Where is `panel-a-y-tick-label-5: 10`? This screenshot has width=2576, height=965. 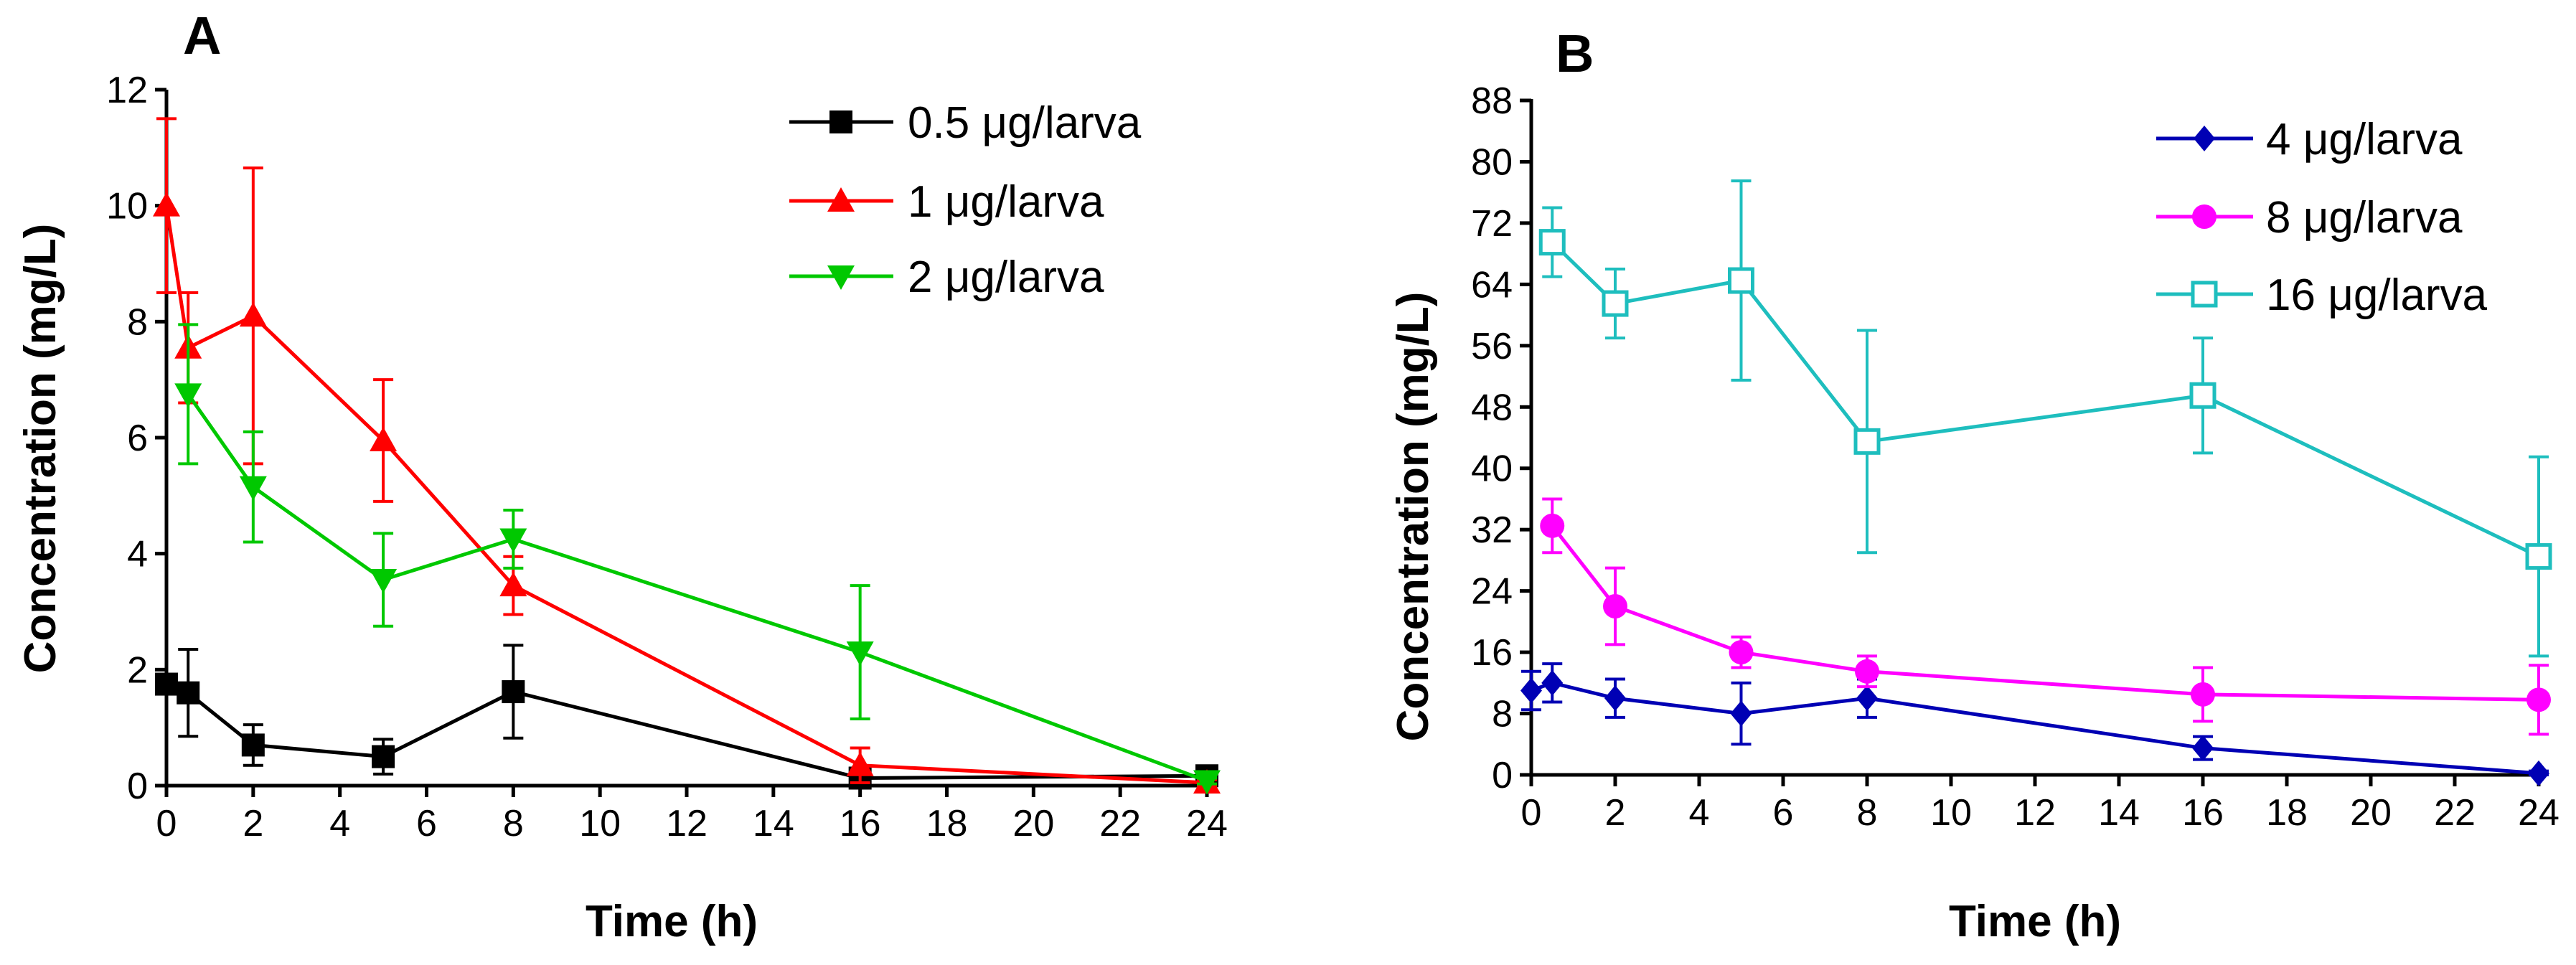
panel-a-y-tick-label-5: 10 is located at coordinates (127, 206).